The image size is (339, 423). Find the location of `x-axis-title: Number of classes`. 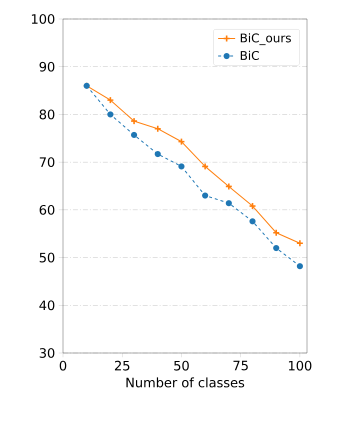

x-axis-title: Number of classes is located at coordinates (185, 382).